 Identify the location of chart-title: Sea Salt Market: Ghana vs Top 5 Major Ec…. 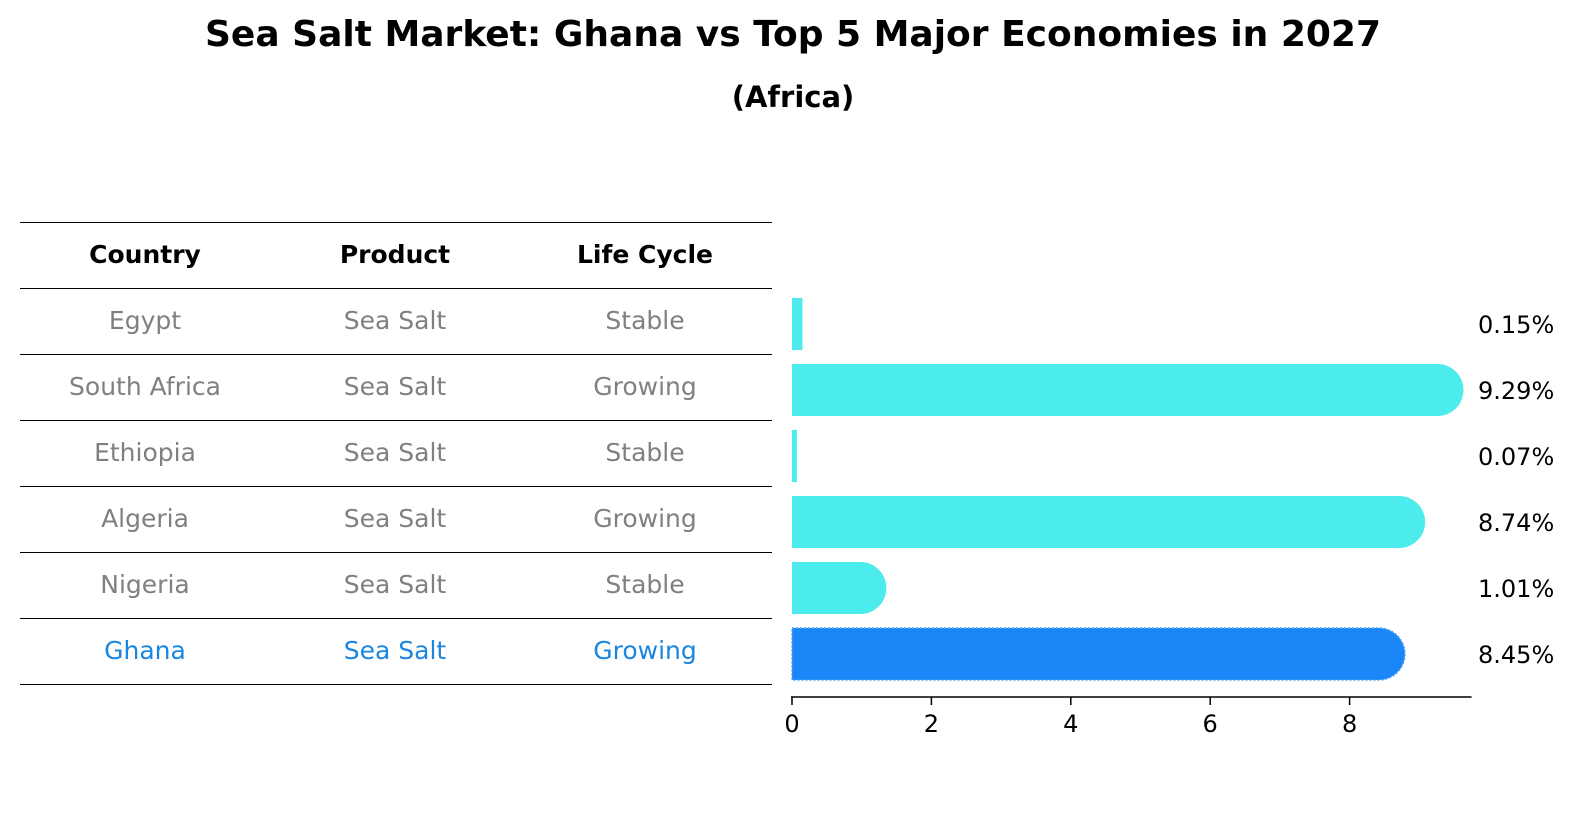
(793, 34).